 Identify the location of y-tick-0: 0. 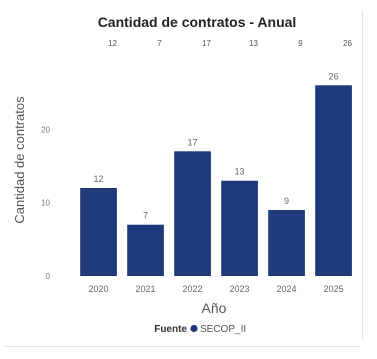
(48, 276).